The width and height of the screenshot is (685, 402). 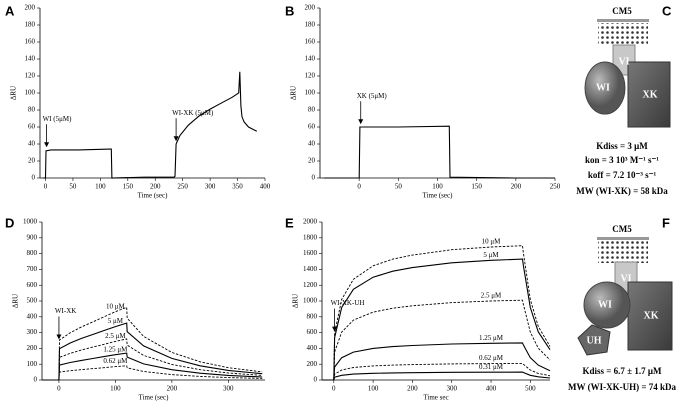 What do you see at coordinates (193, 113) in the screenshot?
I see `annotation: WI-XK (5μM)` at bounding box center [193, 113].